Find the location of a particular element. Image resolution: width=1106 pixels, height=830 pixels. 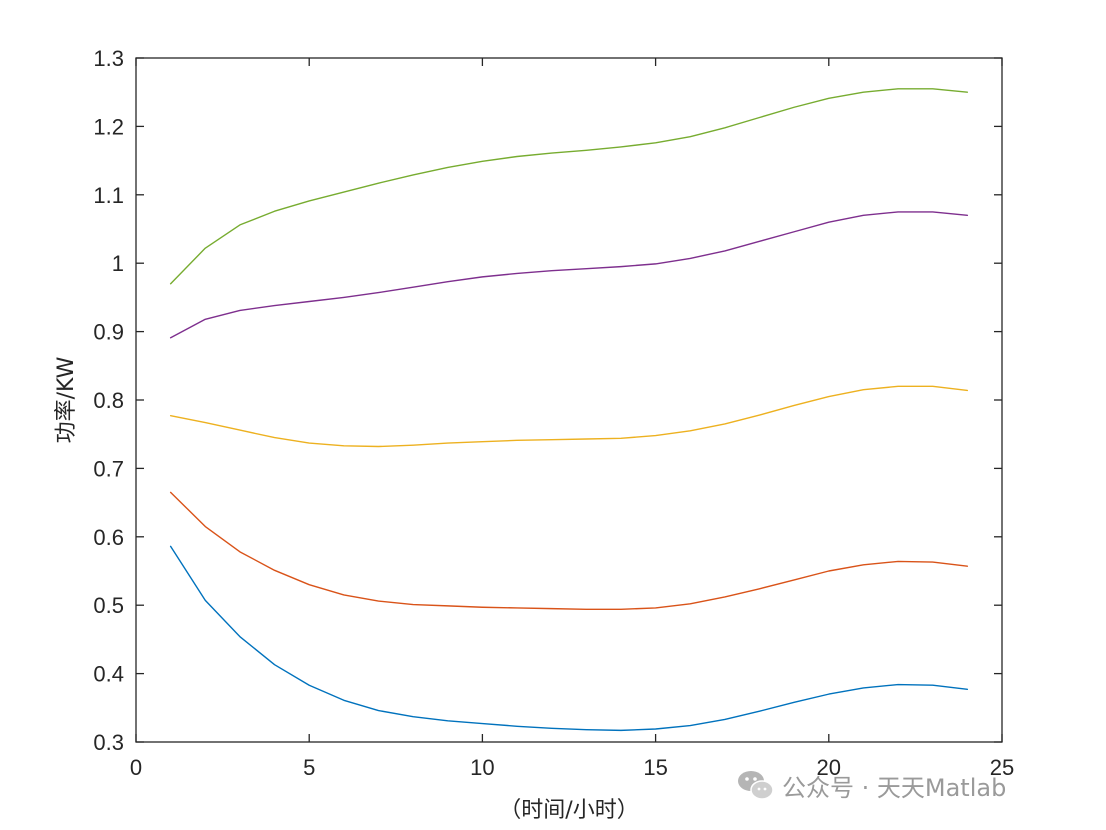

y-tick-label: 0.7 is located at coordinates (108, 468).